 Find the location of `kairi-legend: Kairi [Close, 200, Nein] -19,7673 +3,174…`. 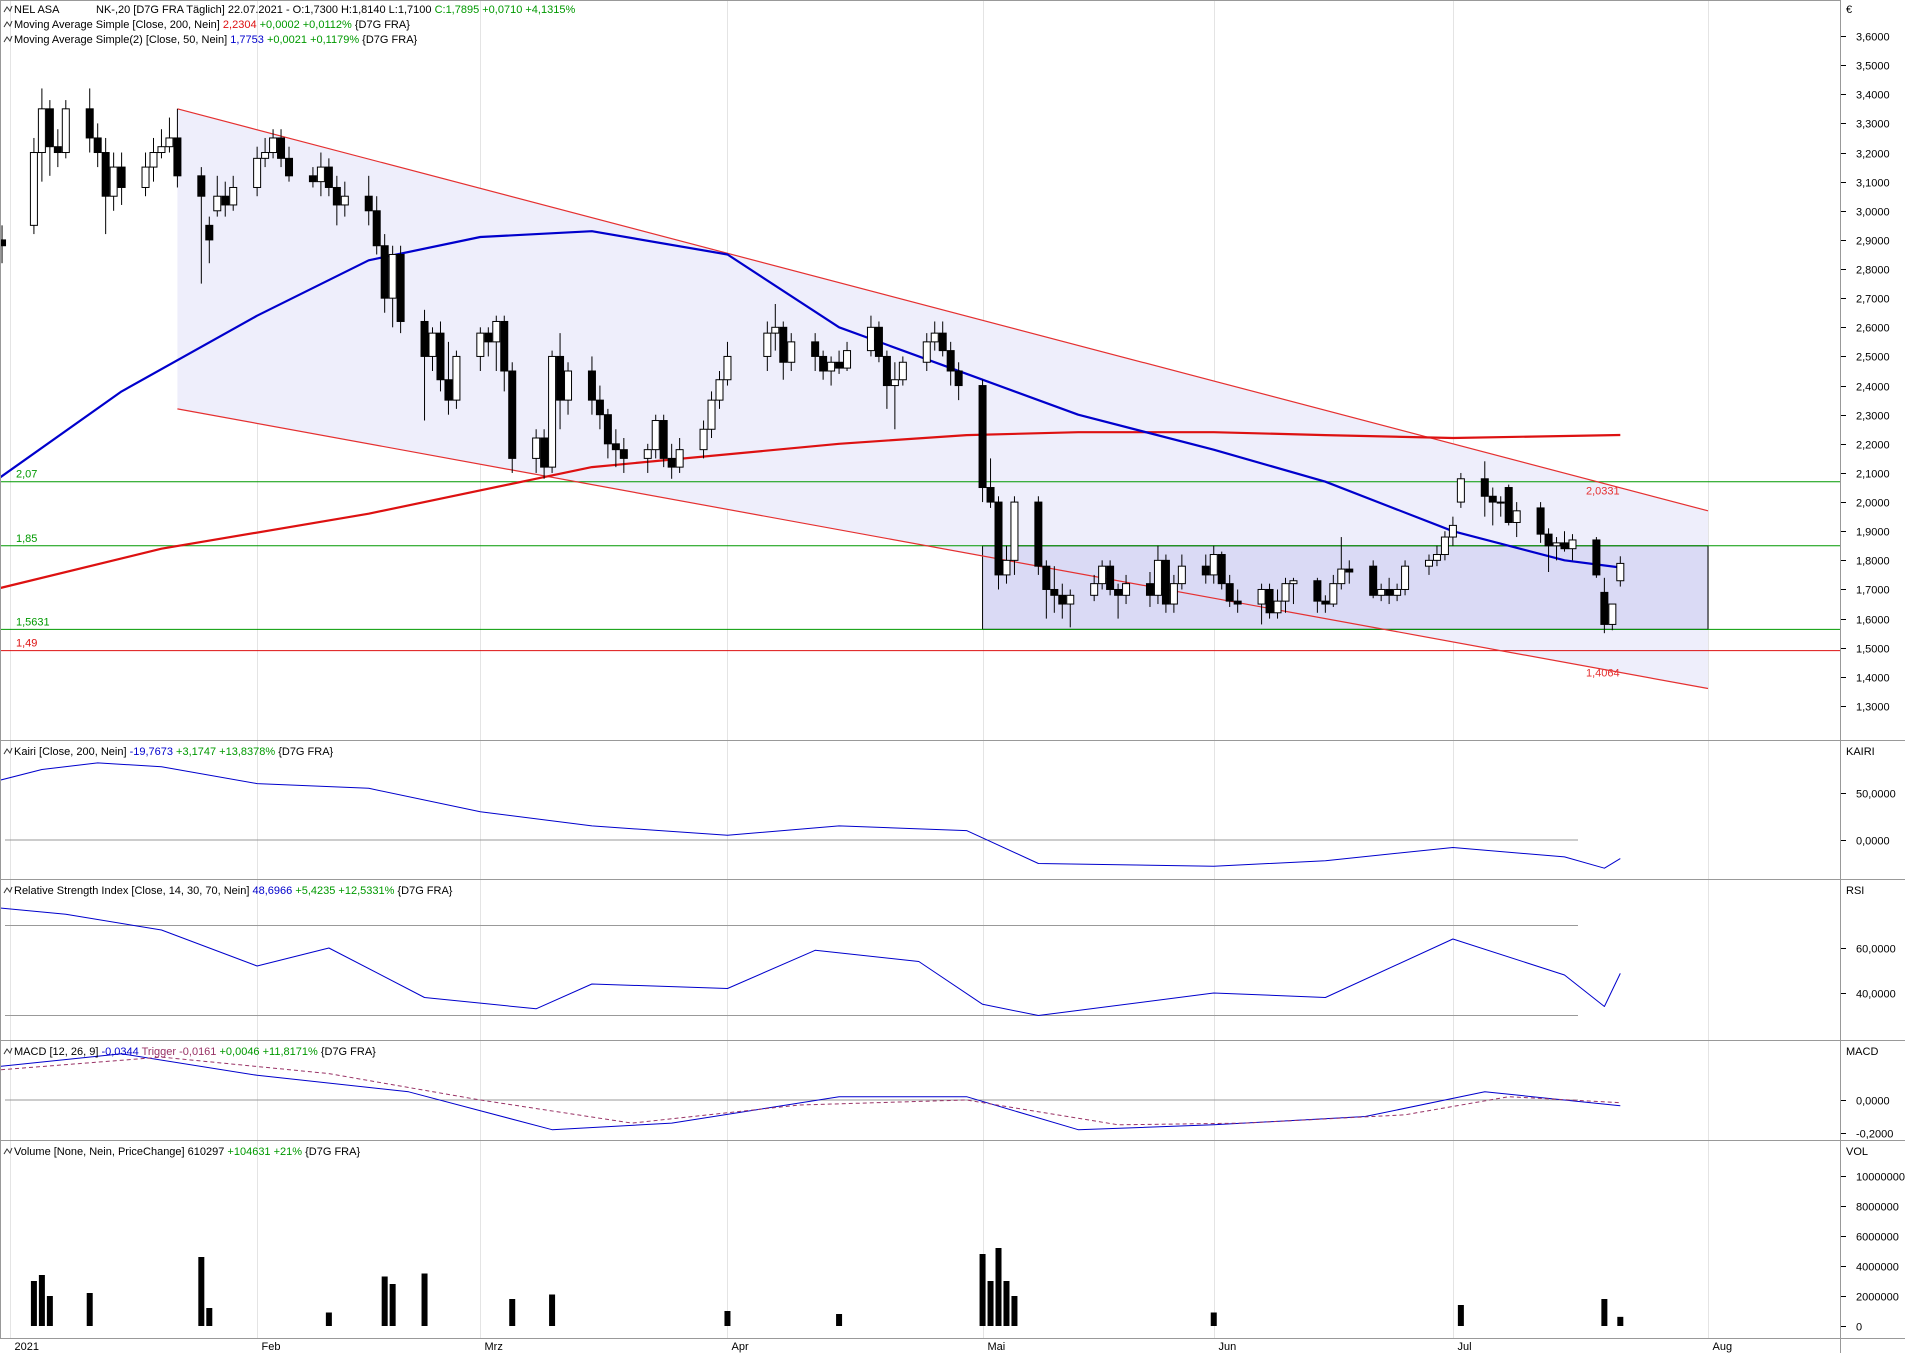

kairi-legend: Kairi [Close, 200, Nein] -19,7673 +3,174… is located at coordinates (174, 752).